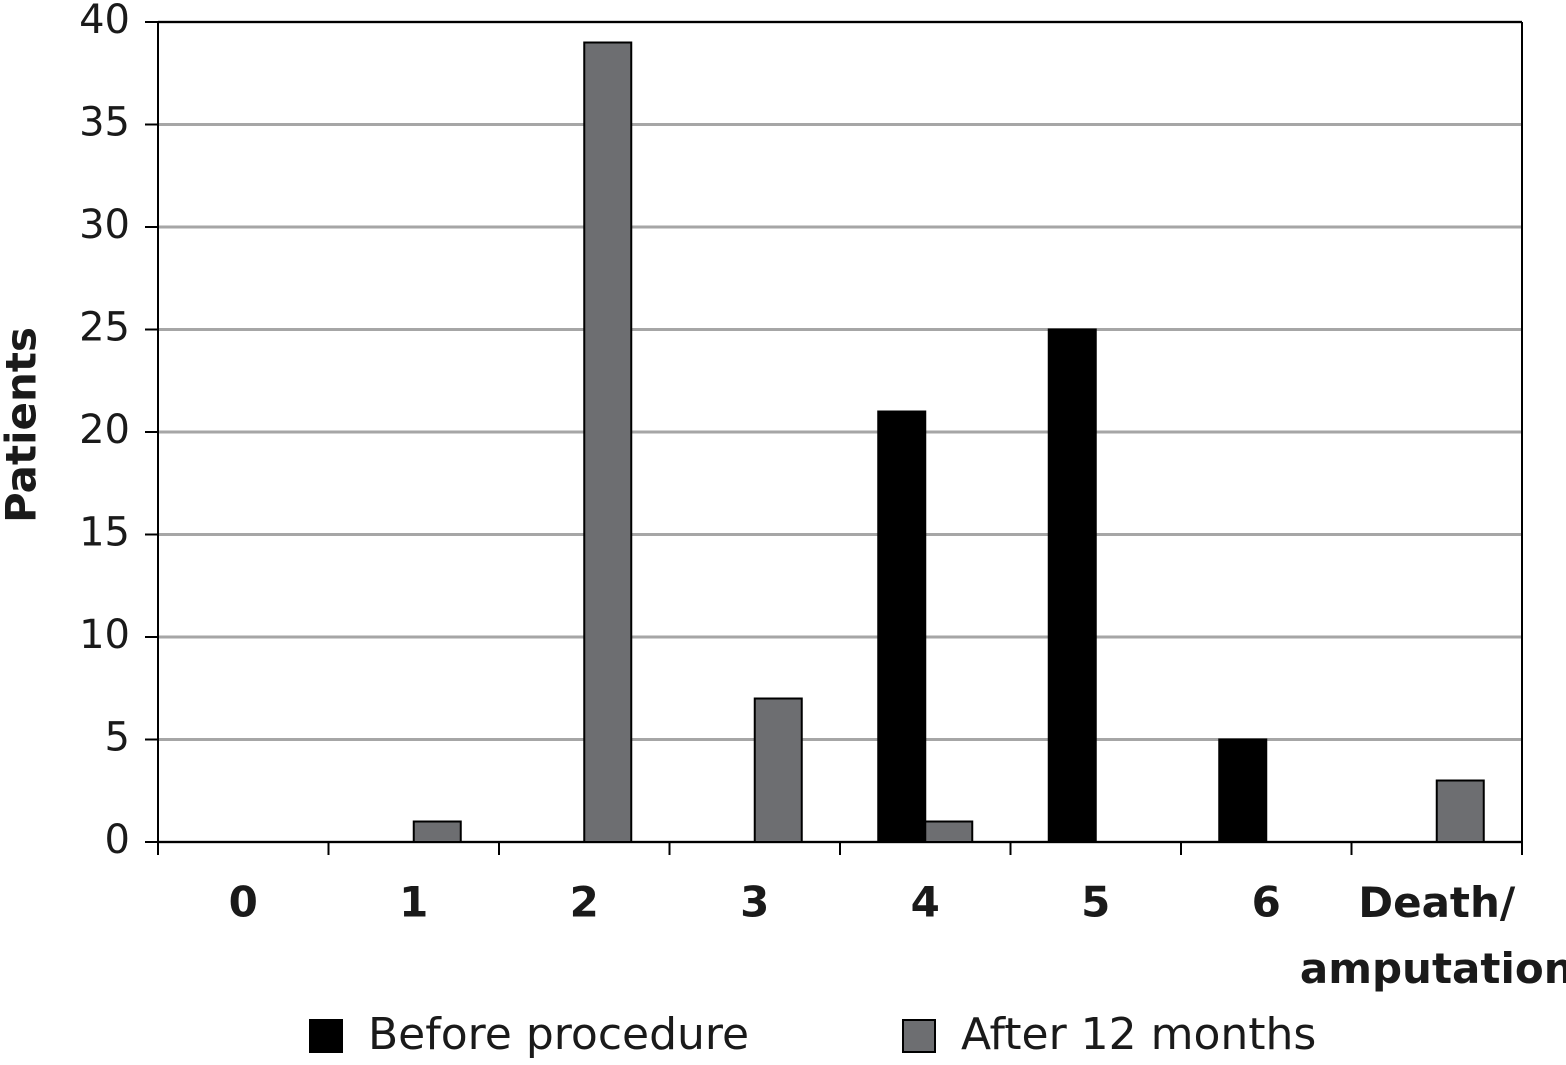 This screenshot has height=1065, width=1566. I want to click on legend-label: Before procedure, so click(558, 1034).